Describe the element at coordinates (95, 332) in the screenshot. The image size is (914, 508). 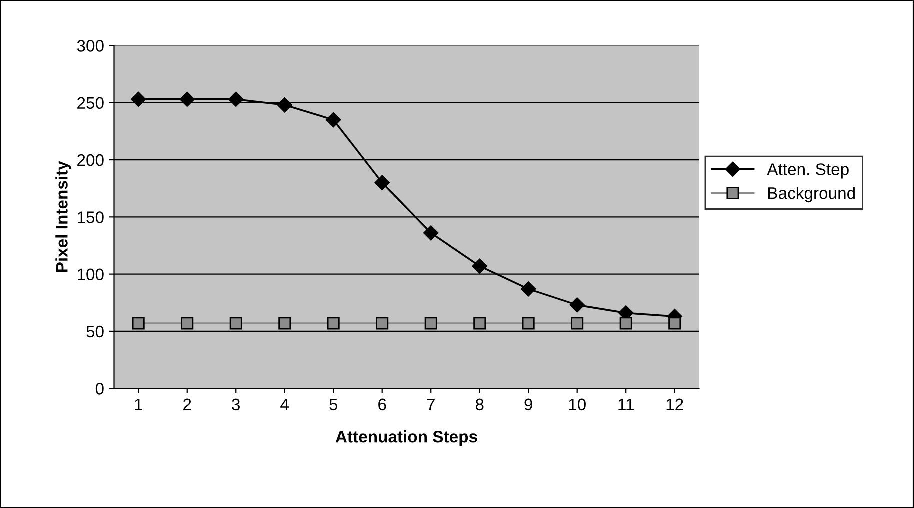
I see `y-tick-label: 50` at that location.